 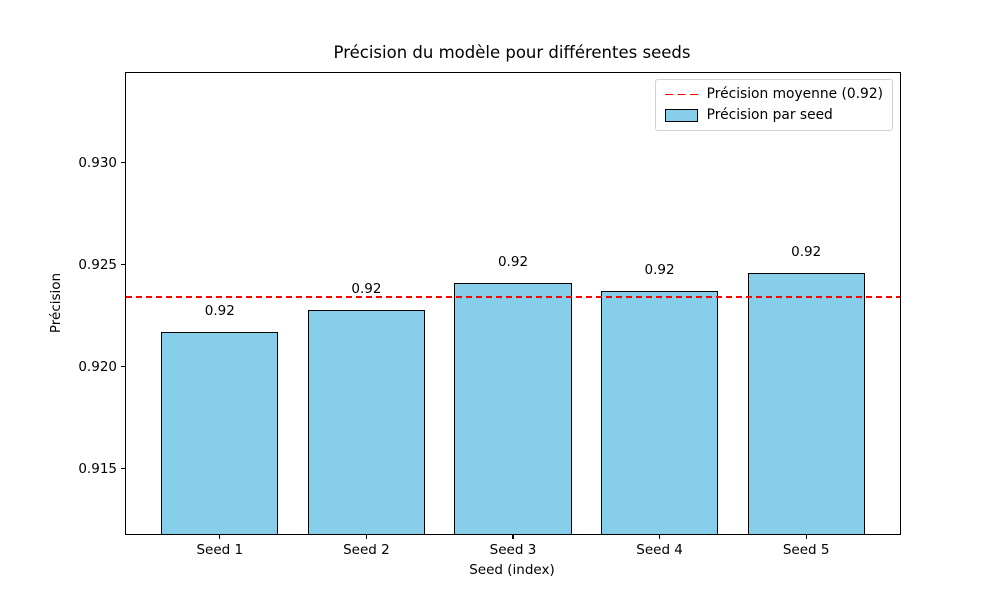 I want to click on y-tick-label: 0.925, so click(x=97, y=264).